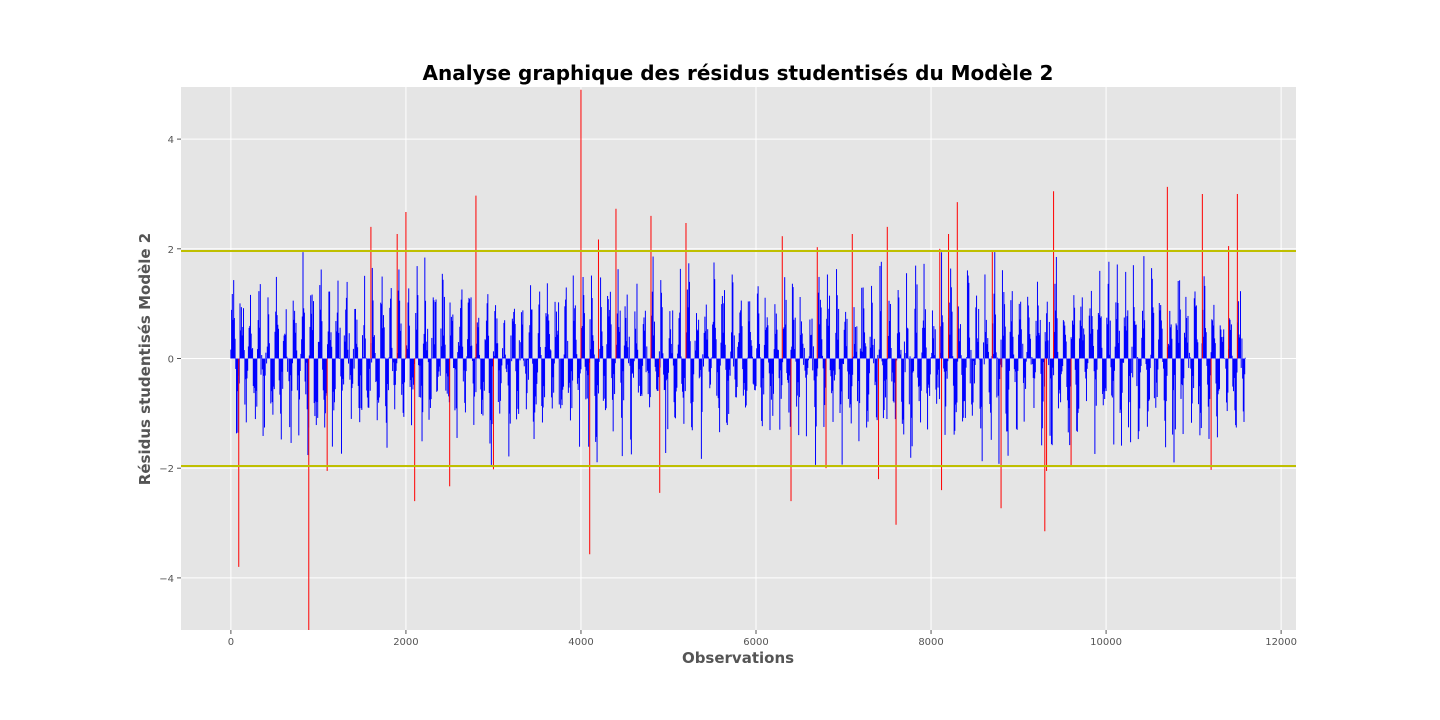  Describe the element at coordinates (145, 359) in the screenshot. I see `y-axis-label: Résidus studentisés Modèle 2` at that location.